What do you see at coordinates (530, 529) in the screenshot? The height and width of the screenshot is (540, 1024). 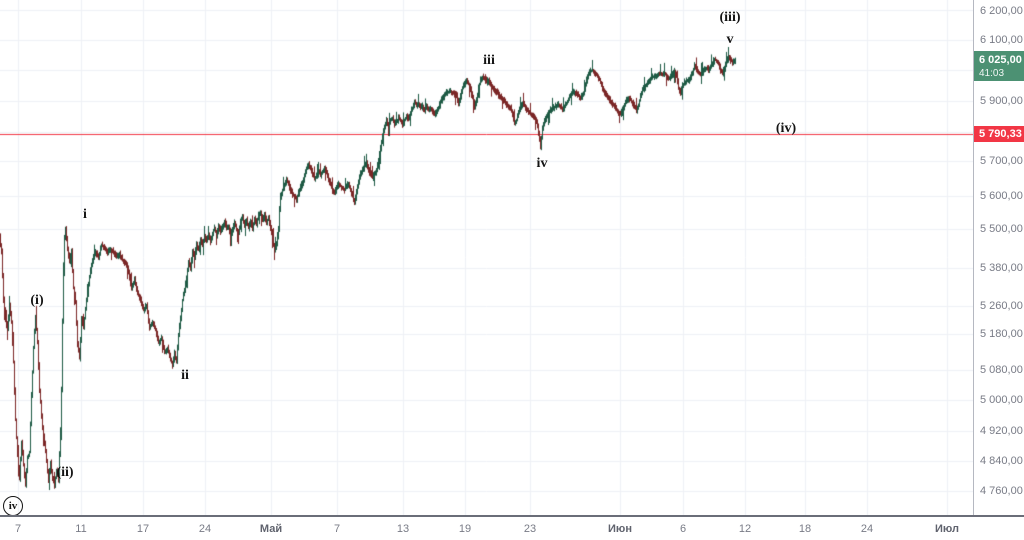 I see `time-tick-label: 23` at bounding box center [530, 529].